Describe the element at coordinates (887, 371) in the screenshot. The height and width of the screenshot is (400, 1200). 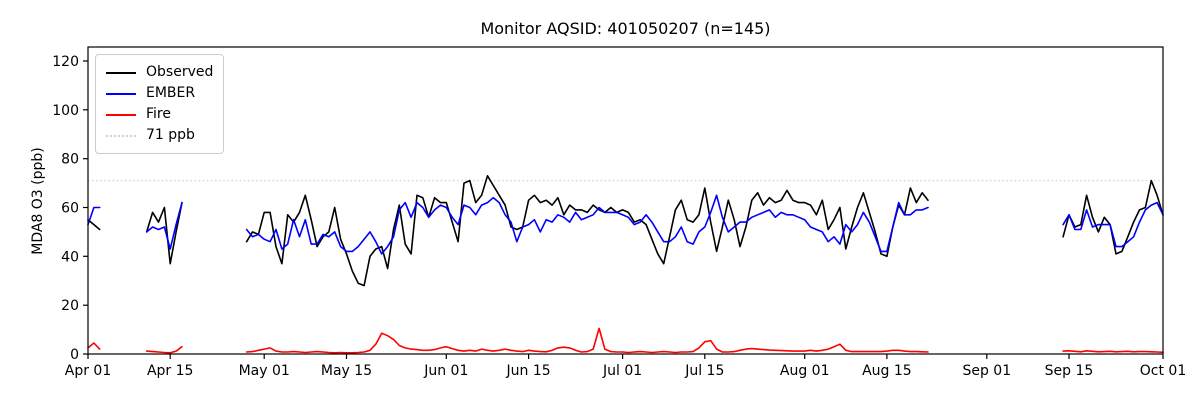
I see `x-tick-label: Aug 15` at that location.